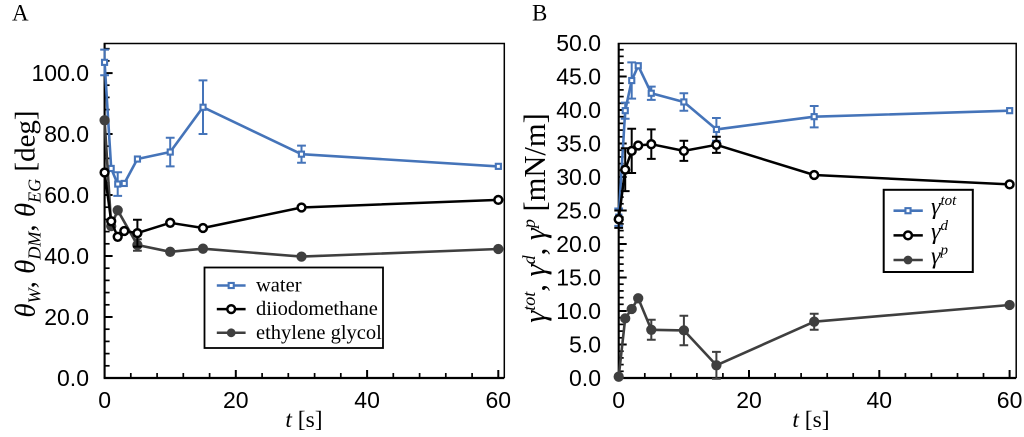 The image size is (1024, 437). Describe the element at coordinates (578, 311) in the screenshot. I see `svg-text: 10.0` at that location.